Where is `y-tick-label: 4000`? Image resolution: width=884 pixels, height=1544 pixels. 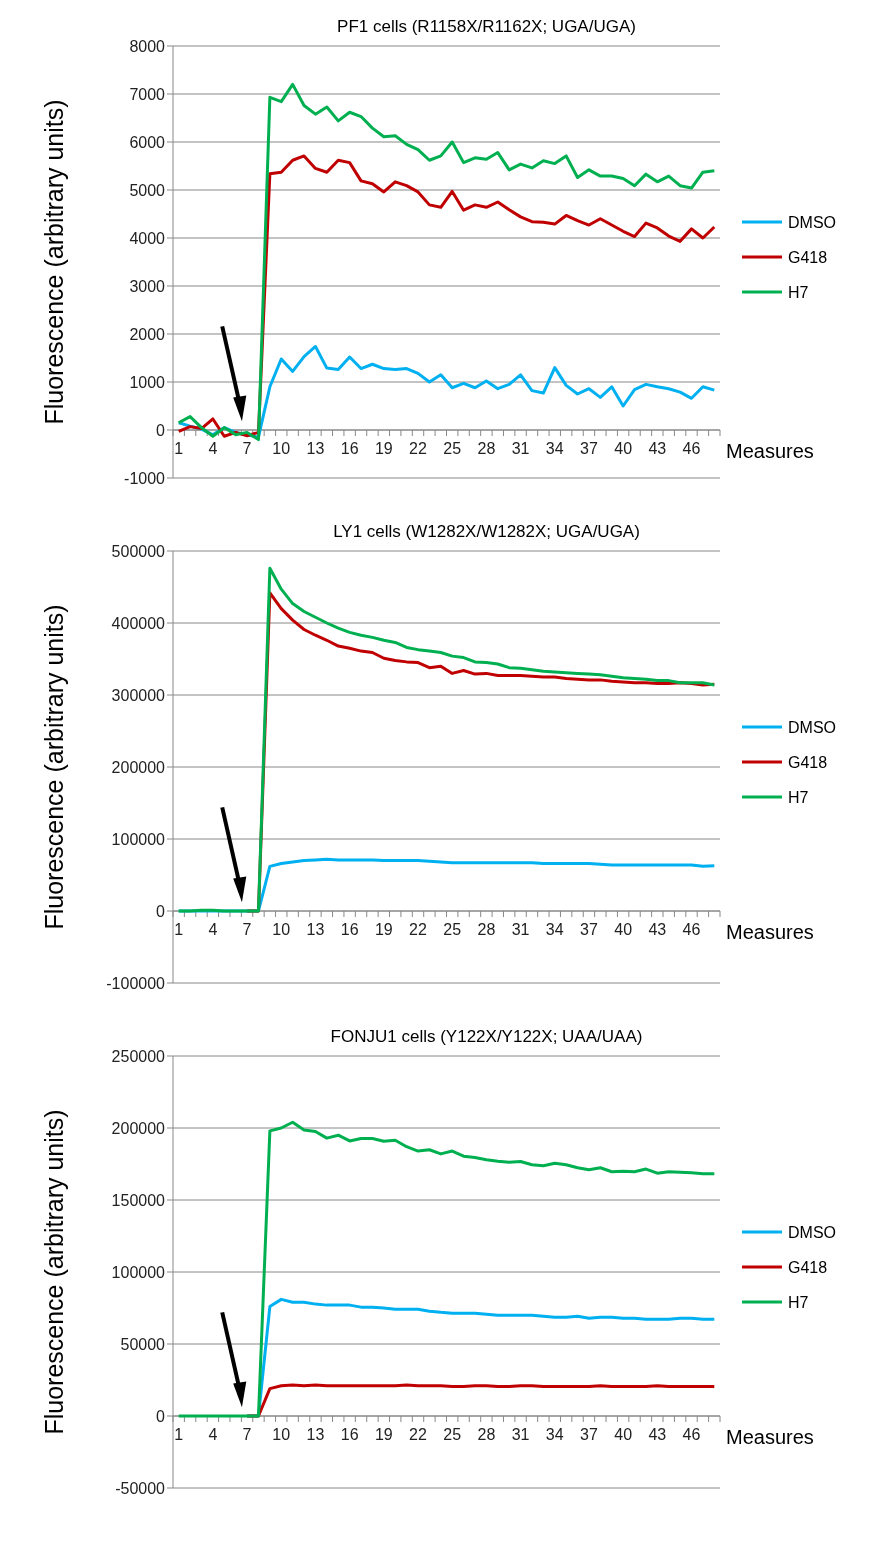
y-tick-label: 4000 is located at coordinates (147, 238).